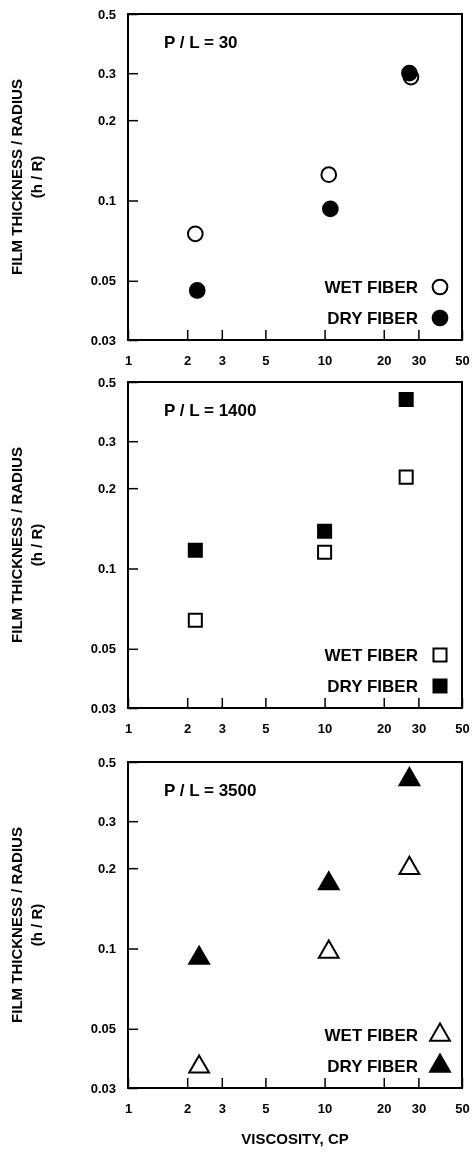  I want to click on text: P / L = 30, so click(201, 42).